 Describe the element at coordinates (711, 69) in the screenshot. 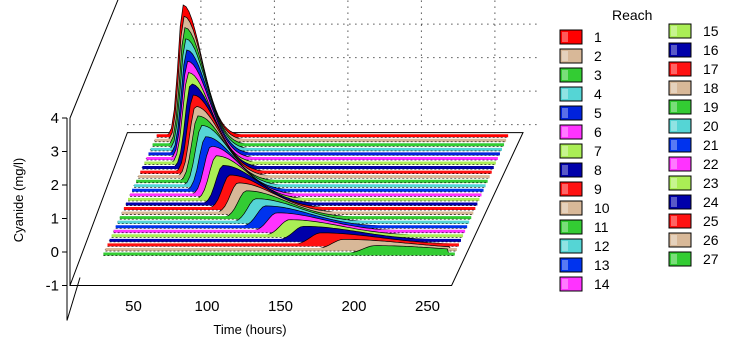

I see `legend-label: 17` at that location.